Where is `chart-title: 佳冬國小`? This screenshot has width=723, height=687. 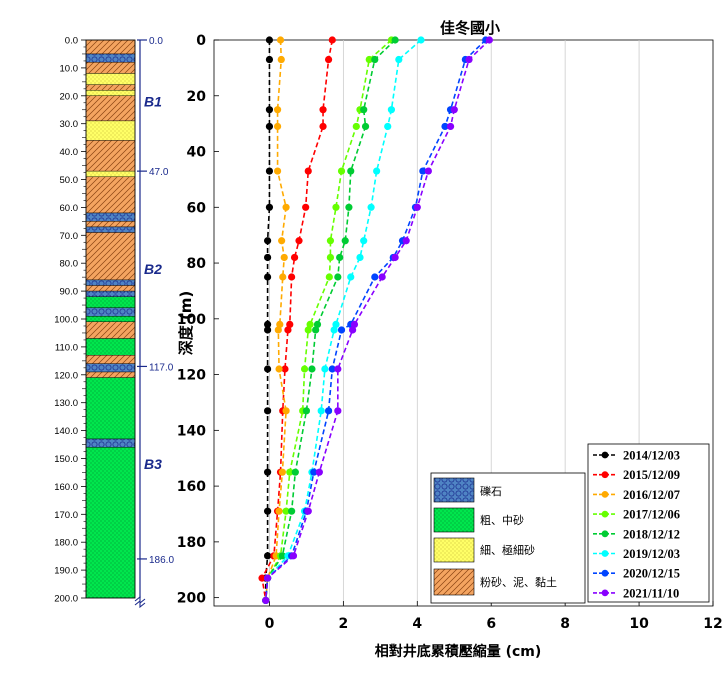 chart-title: 佳冬國小 is located at coordinates (470, 28).